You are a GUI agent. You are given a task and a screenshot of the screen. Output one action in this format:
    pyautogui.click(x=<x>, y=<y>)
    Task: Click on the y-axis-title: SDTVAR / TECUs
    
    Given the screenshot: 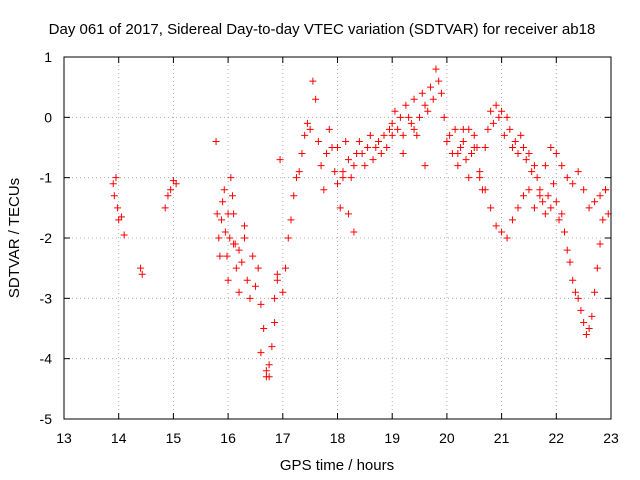 What is the action you would take?
    pyautogui.click(x=14, y=238)
    